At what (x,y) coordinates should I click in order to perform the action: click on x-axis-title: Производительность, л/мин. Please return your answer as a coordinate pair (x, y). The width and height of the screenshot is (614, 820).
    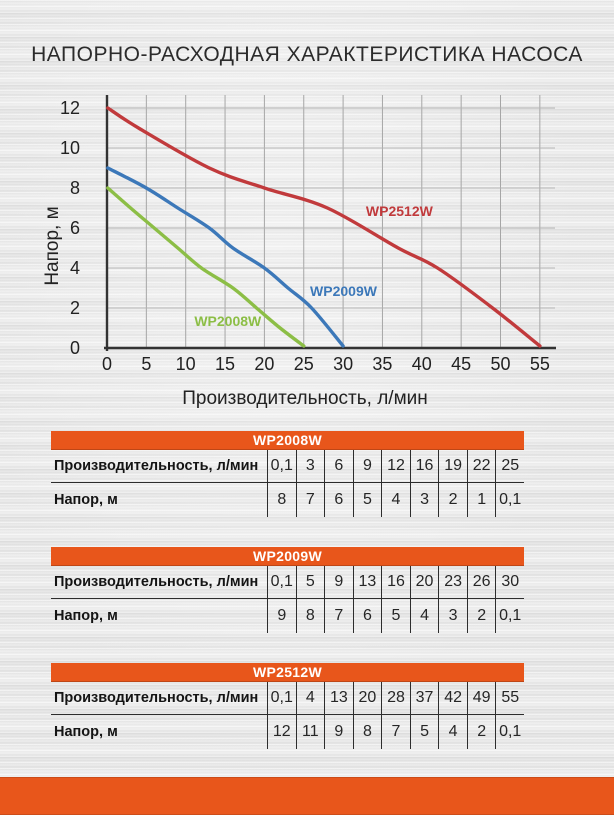
    Looking at the image, I should click on (305, 398).